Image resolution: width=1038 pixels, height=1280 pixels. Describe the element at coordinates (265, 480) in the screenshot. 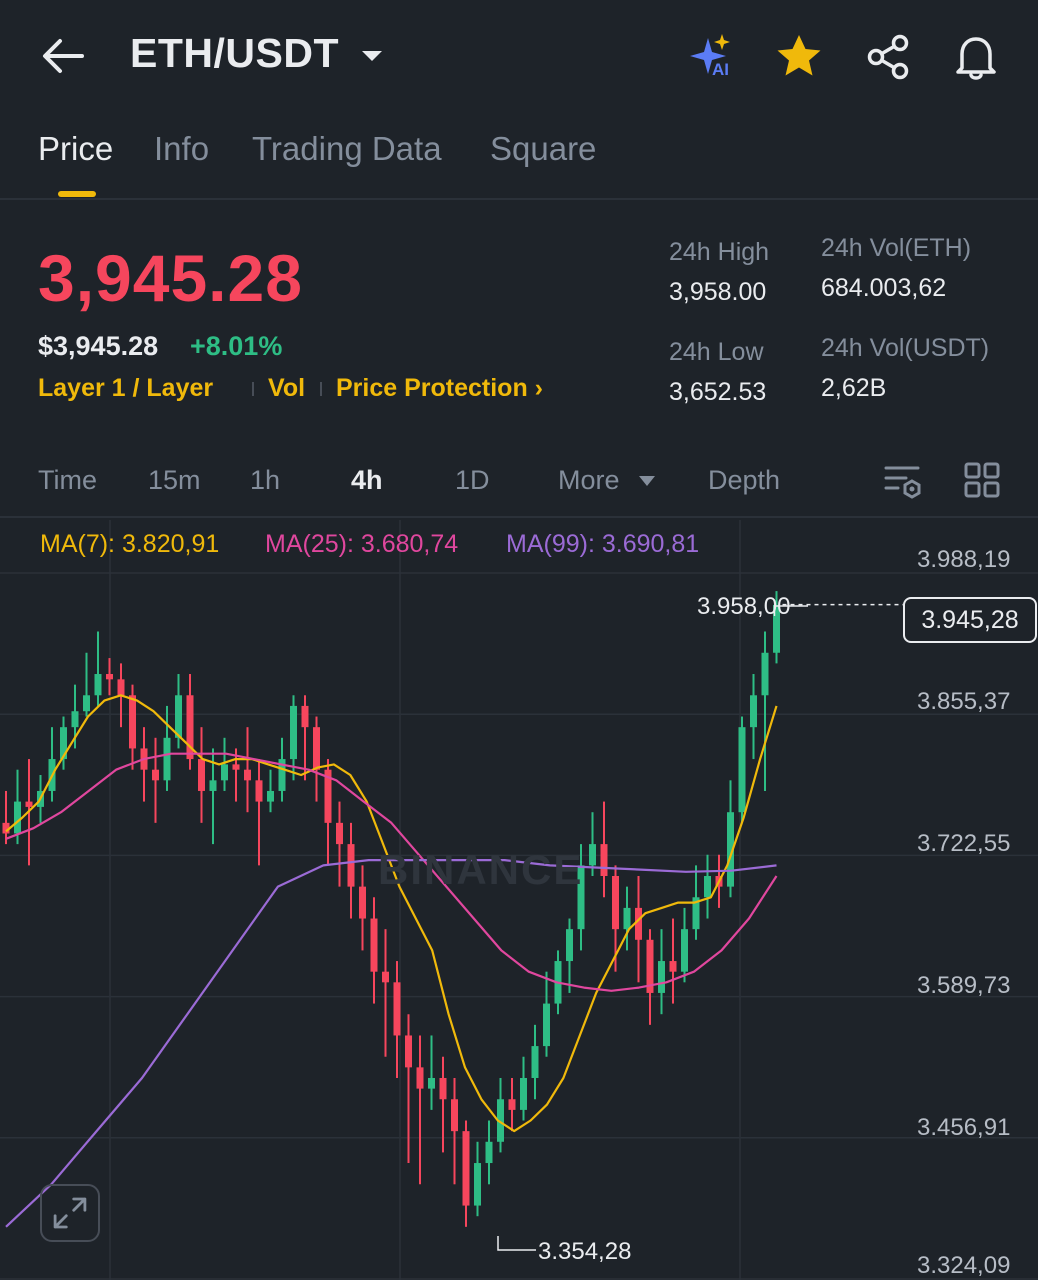

I see `tf-1h: 1h` at that location.